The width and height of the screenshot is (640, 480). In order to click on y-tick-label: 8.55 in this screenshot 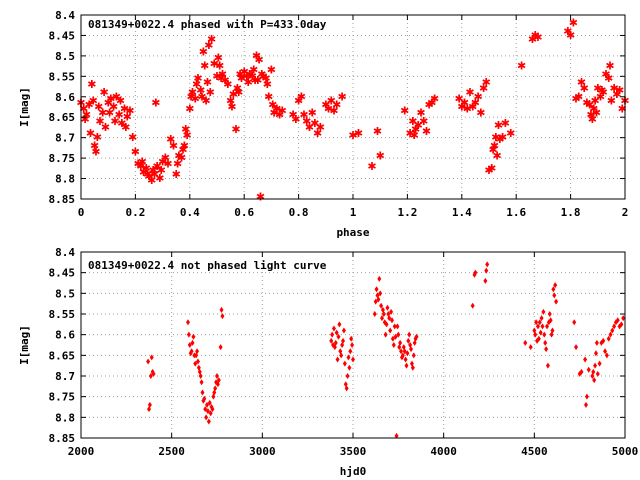, I will do `click(62, 314)`.